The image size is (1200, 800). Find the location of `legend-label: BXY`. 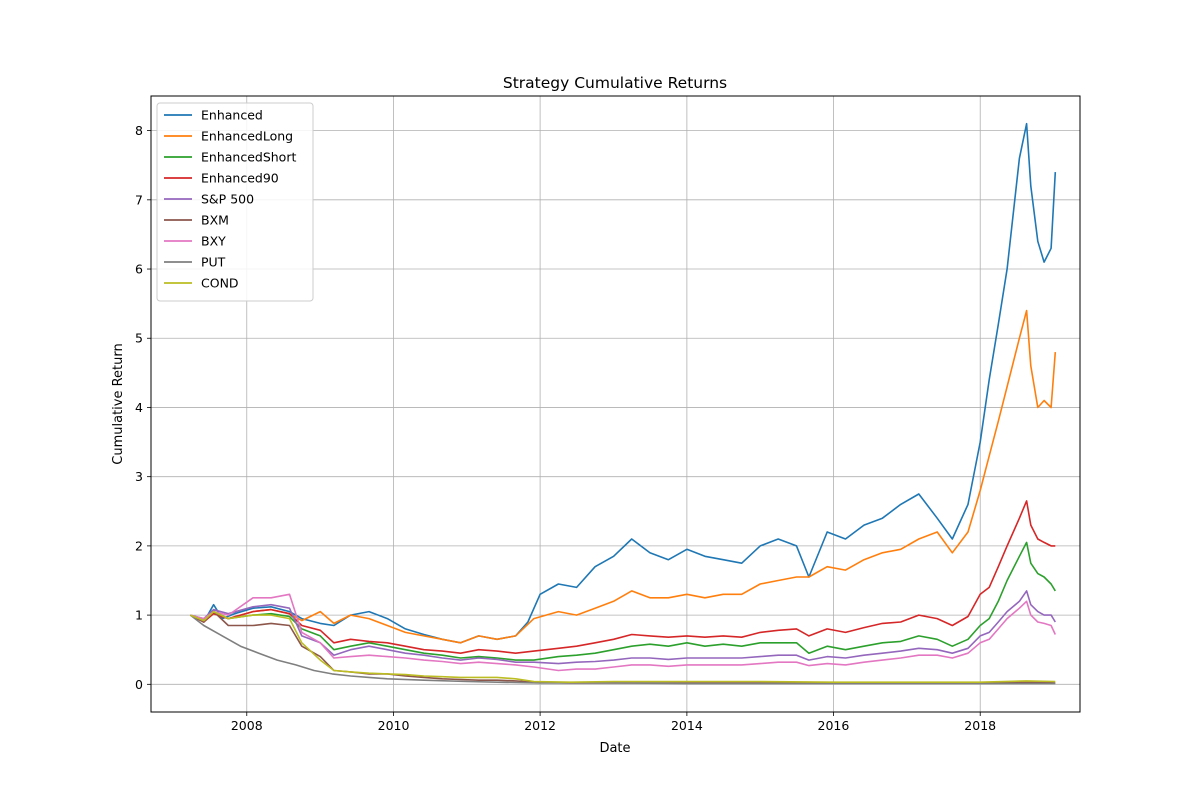

legend-label: BXY is located at coordinates (213, 241).